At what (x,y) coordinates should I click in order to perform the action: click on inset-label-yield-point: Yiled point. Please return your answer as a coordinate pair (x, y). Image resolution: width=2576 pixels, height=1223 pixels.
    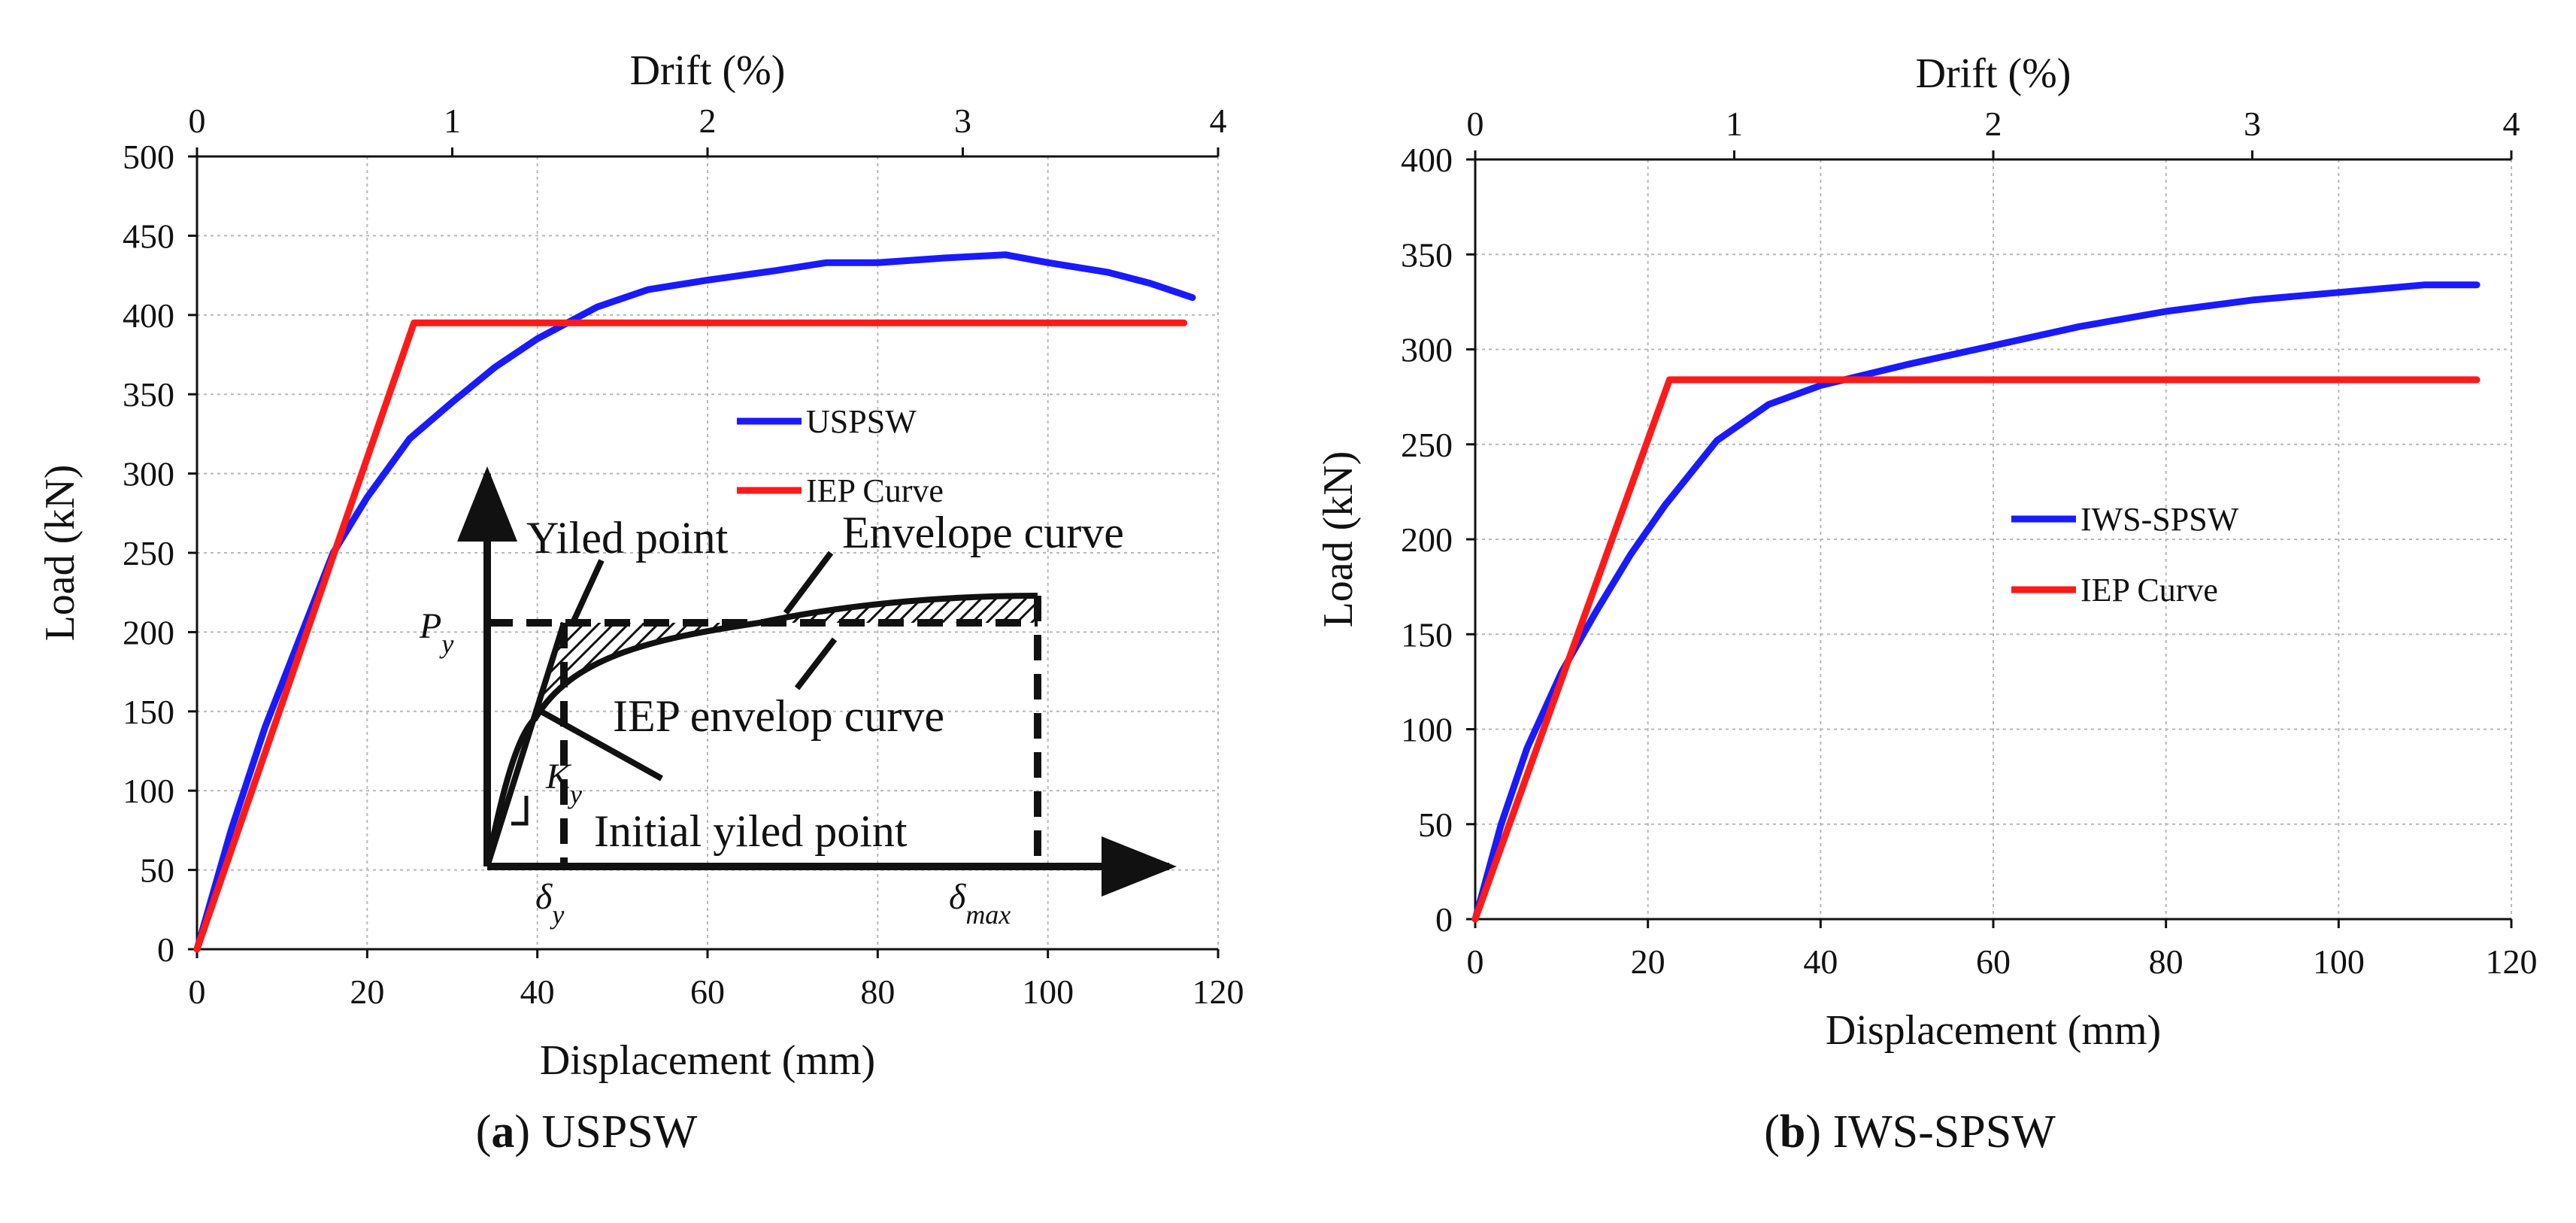
    Looking at the image, I should click on (627, 538).